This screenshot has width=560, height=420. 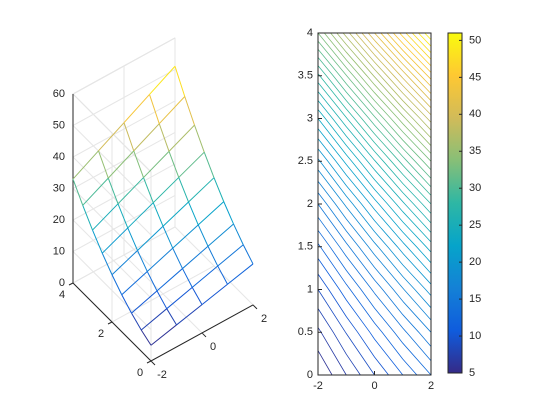 I want to click on colorbar-tick-label: 35, so click(x=475, y=151).